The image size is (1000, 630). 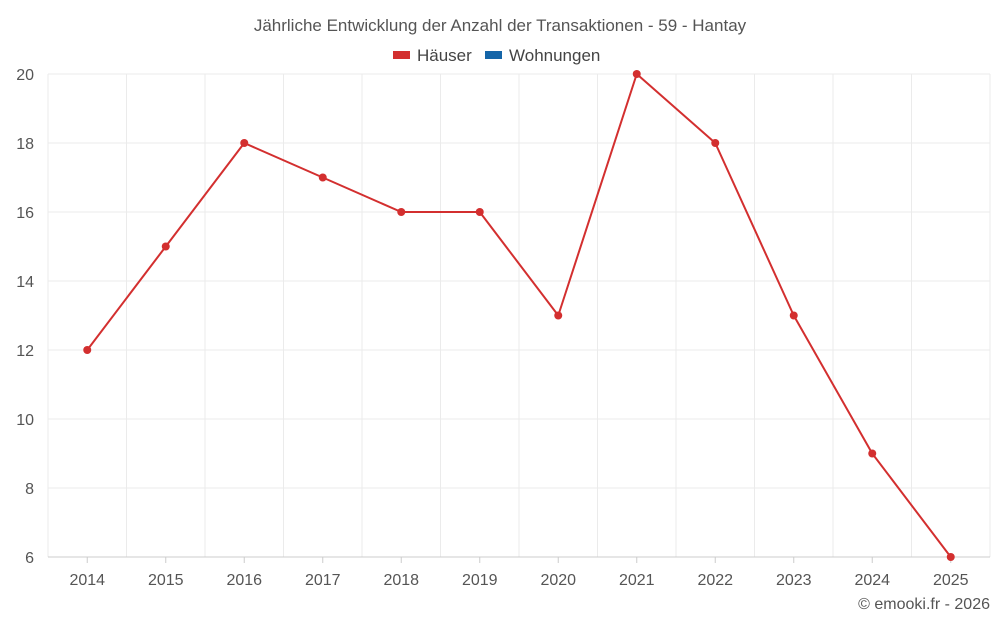 I want to click on legend-swatch-haeuser, so click(x=401, y=55).